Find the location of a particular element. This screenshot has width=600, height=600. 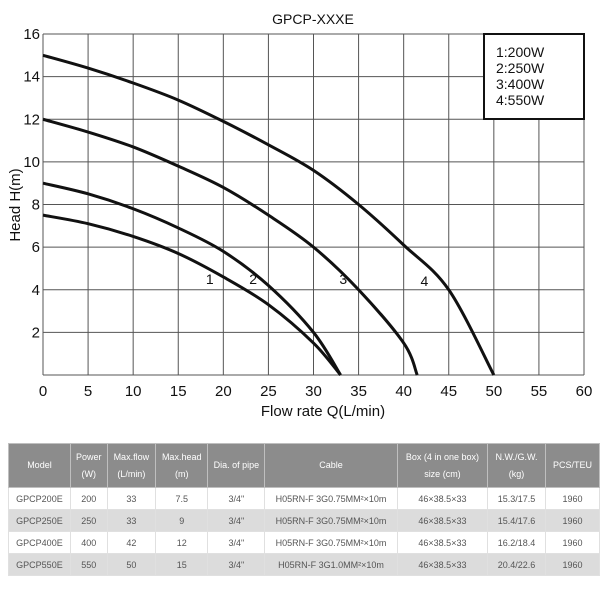

x-tick-label: 30 is located at coordinates (313, 391).